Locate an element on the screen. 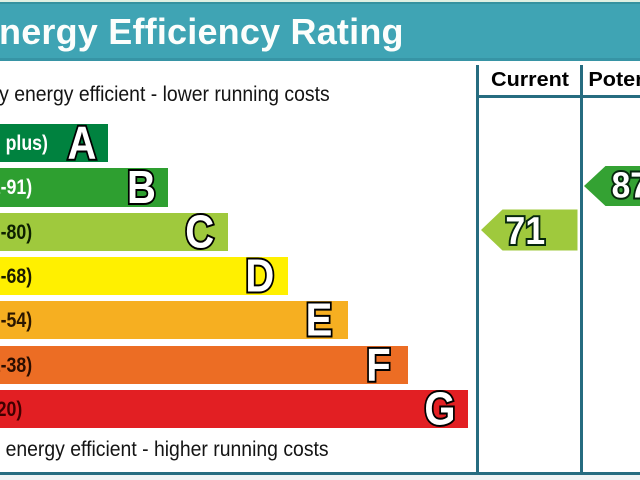 This screenshot has height=480, width=640. svg-text: B is located at coordinates (141, 187).